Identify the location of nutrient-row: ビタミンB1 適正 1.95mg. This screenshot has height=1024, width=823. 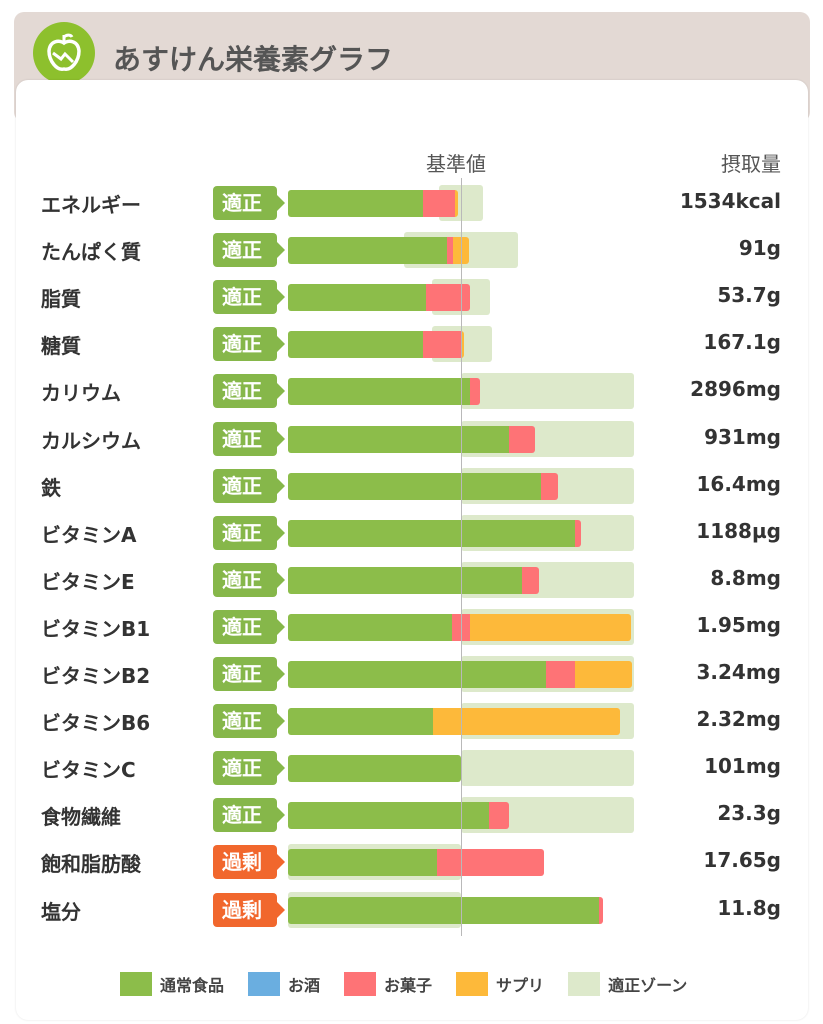
(411, 627).